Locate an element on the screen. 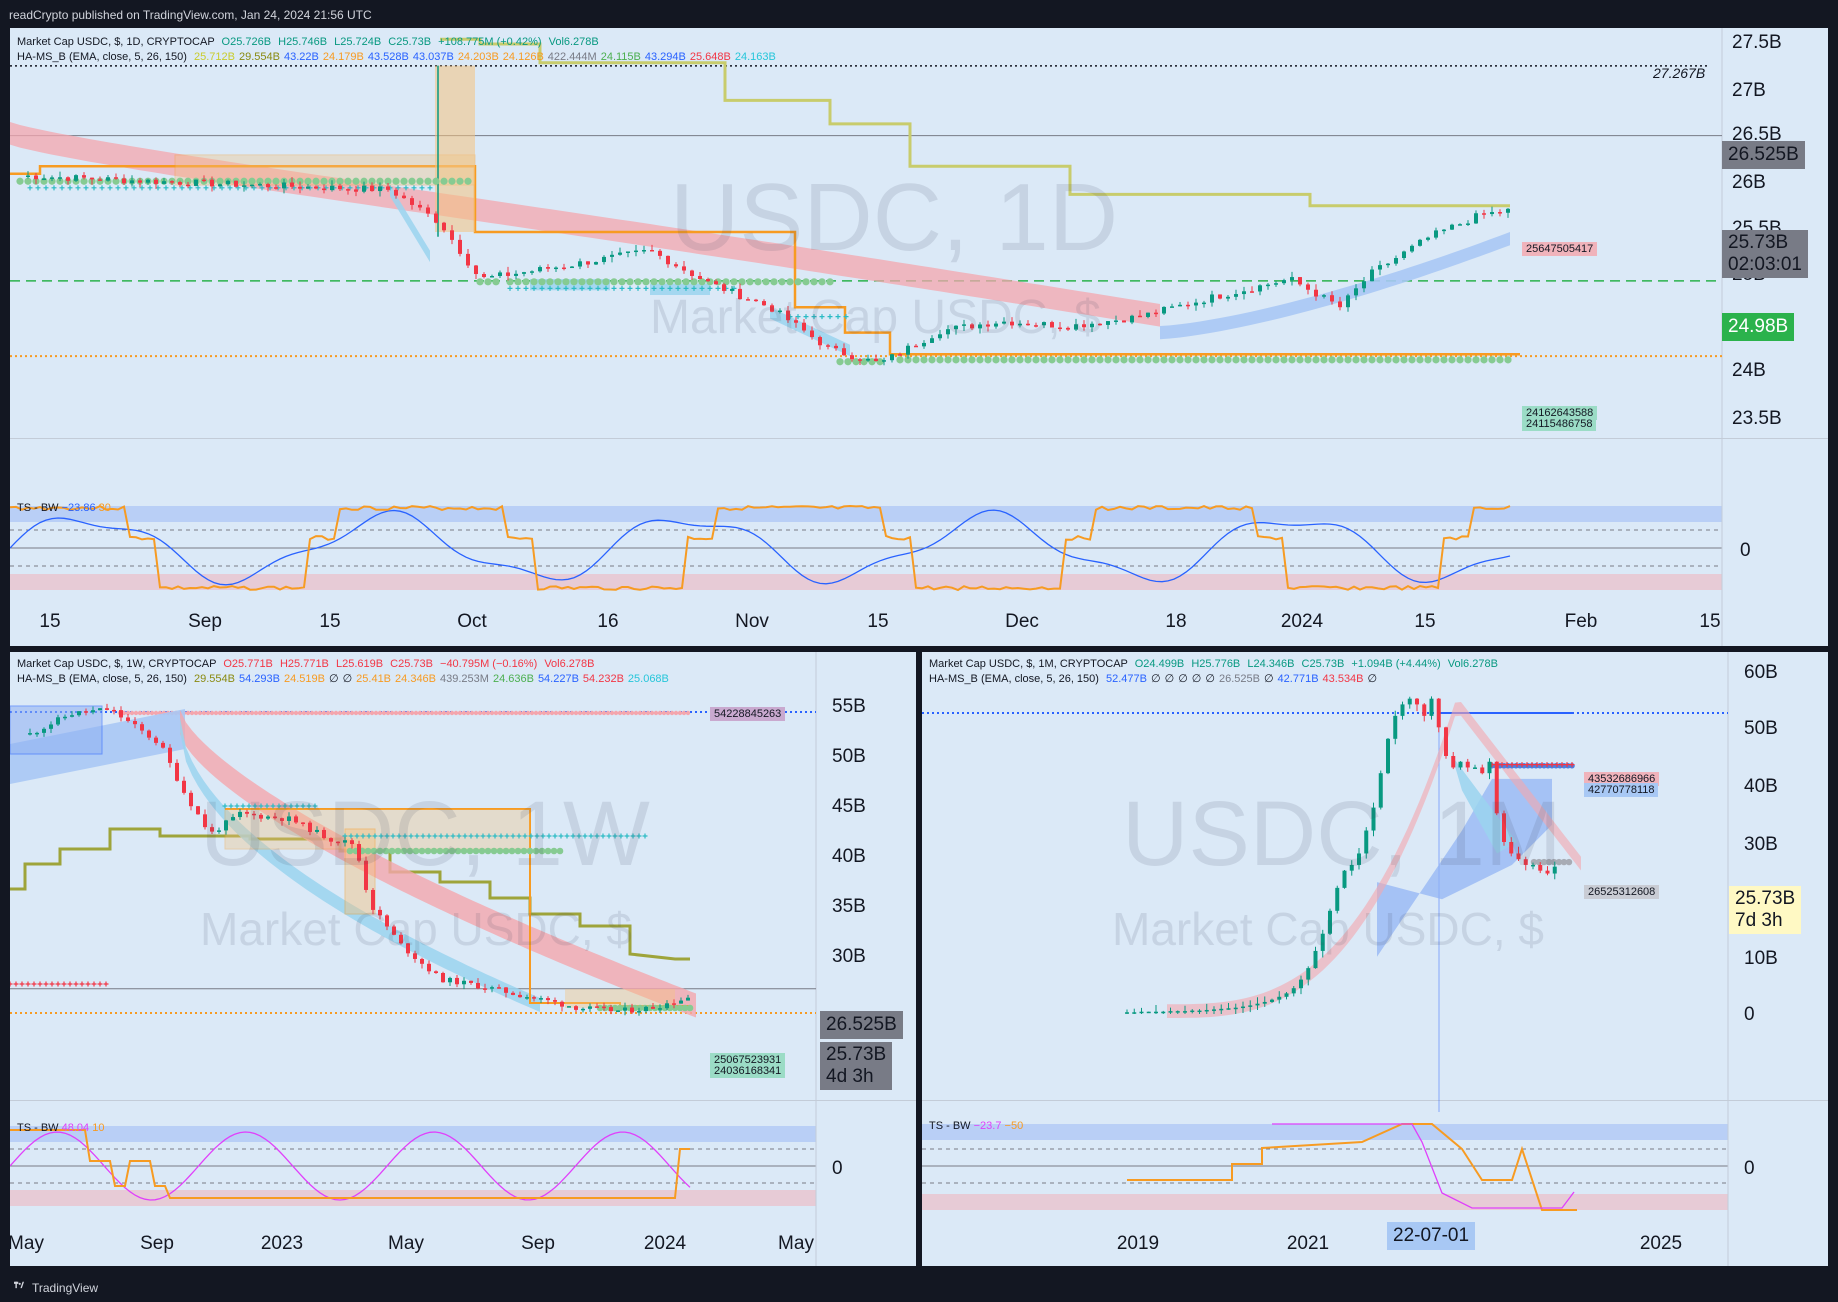 This screenshot has height=1302, width=1838. ts-upper-zone is located at coordinates (866, 514).